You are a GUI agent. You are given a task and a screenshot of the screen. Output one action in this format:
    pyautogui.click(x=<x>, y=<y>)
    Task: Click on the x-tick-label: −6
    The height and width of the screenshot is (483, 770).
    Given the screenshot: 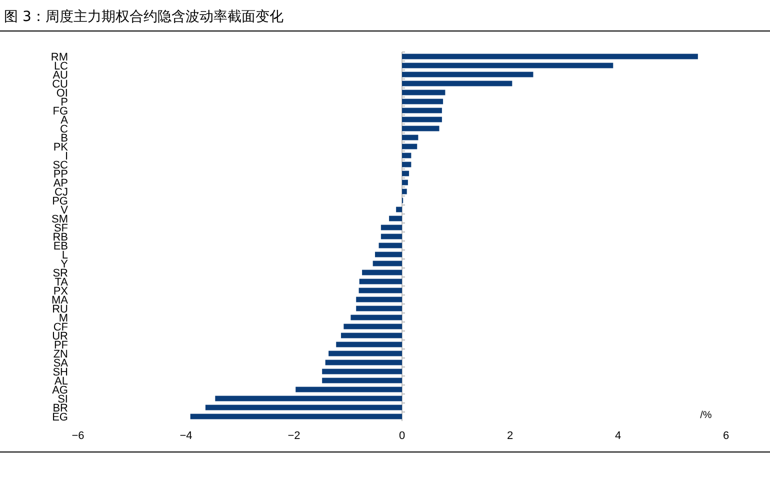 What is the action you would take?
    pyautogui.click(x=78, y=436)
    